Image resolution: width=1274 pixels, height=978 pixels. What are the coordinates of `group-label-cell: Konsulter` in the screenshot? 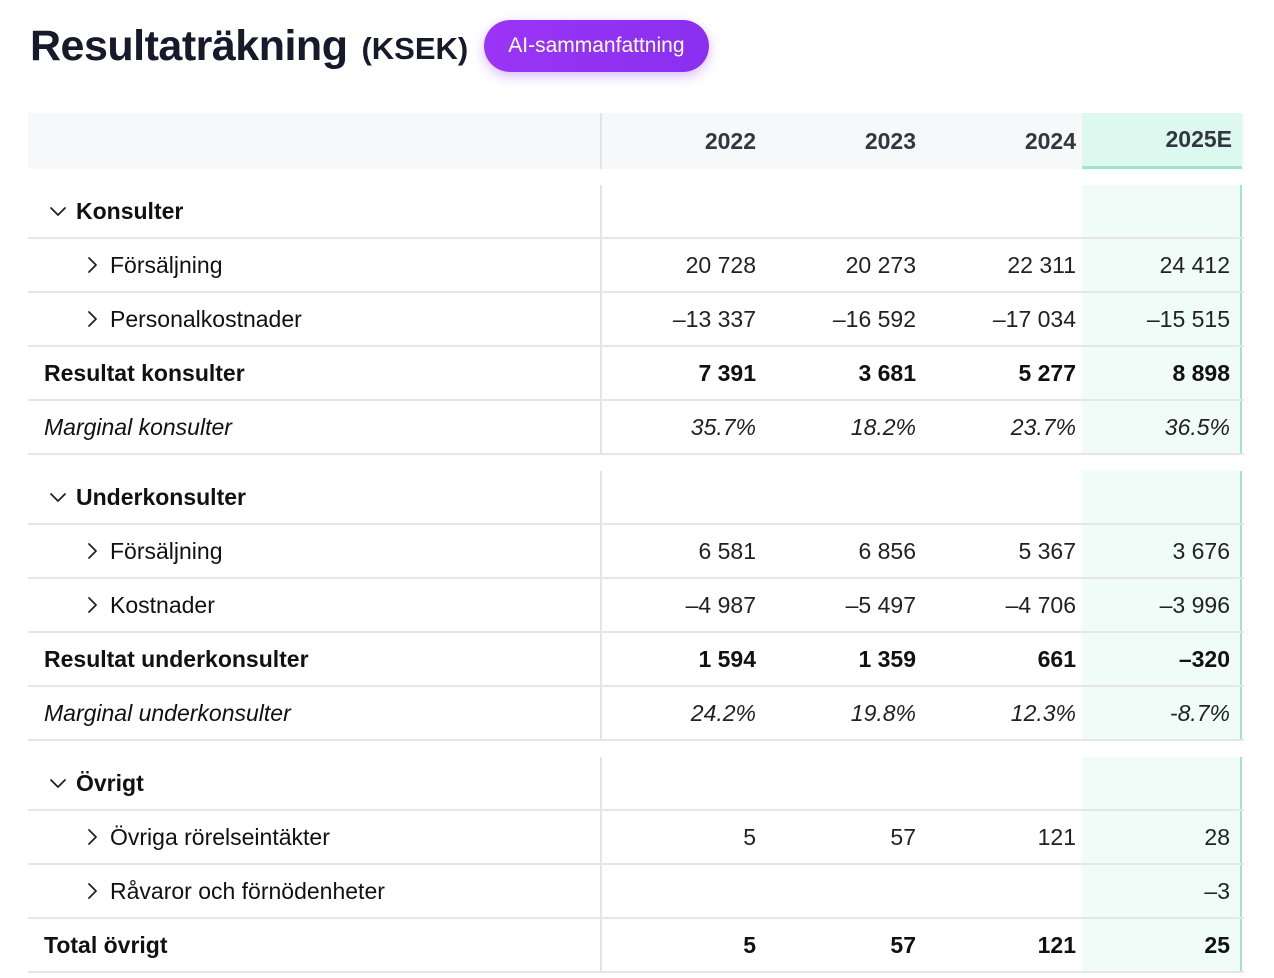 It's located at (315, 211).